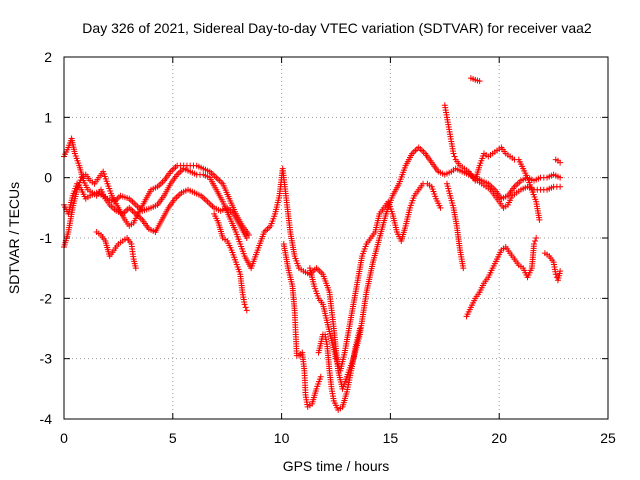 The image size is (640, 480). What do you see at coordinates (46, 298) in the screenshot?
I see `y-tick-label: -2` at bounding box center [46, 298].